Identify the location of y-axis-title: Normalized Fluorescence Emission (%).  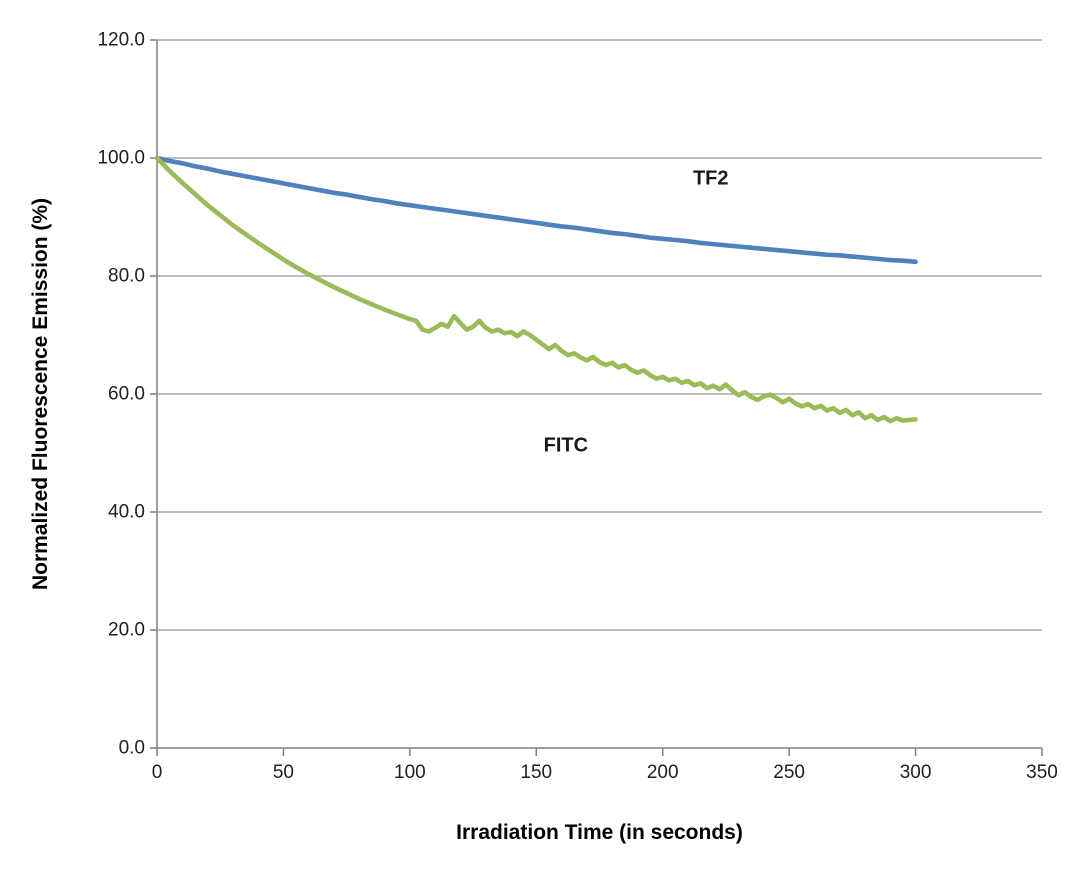
(40, 394).